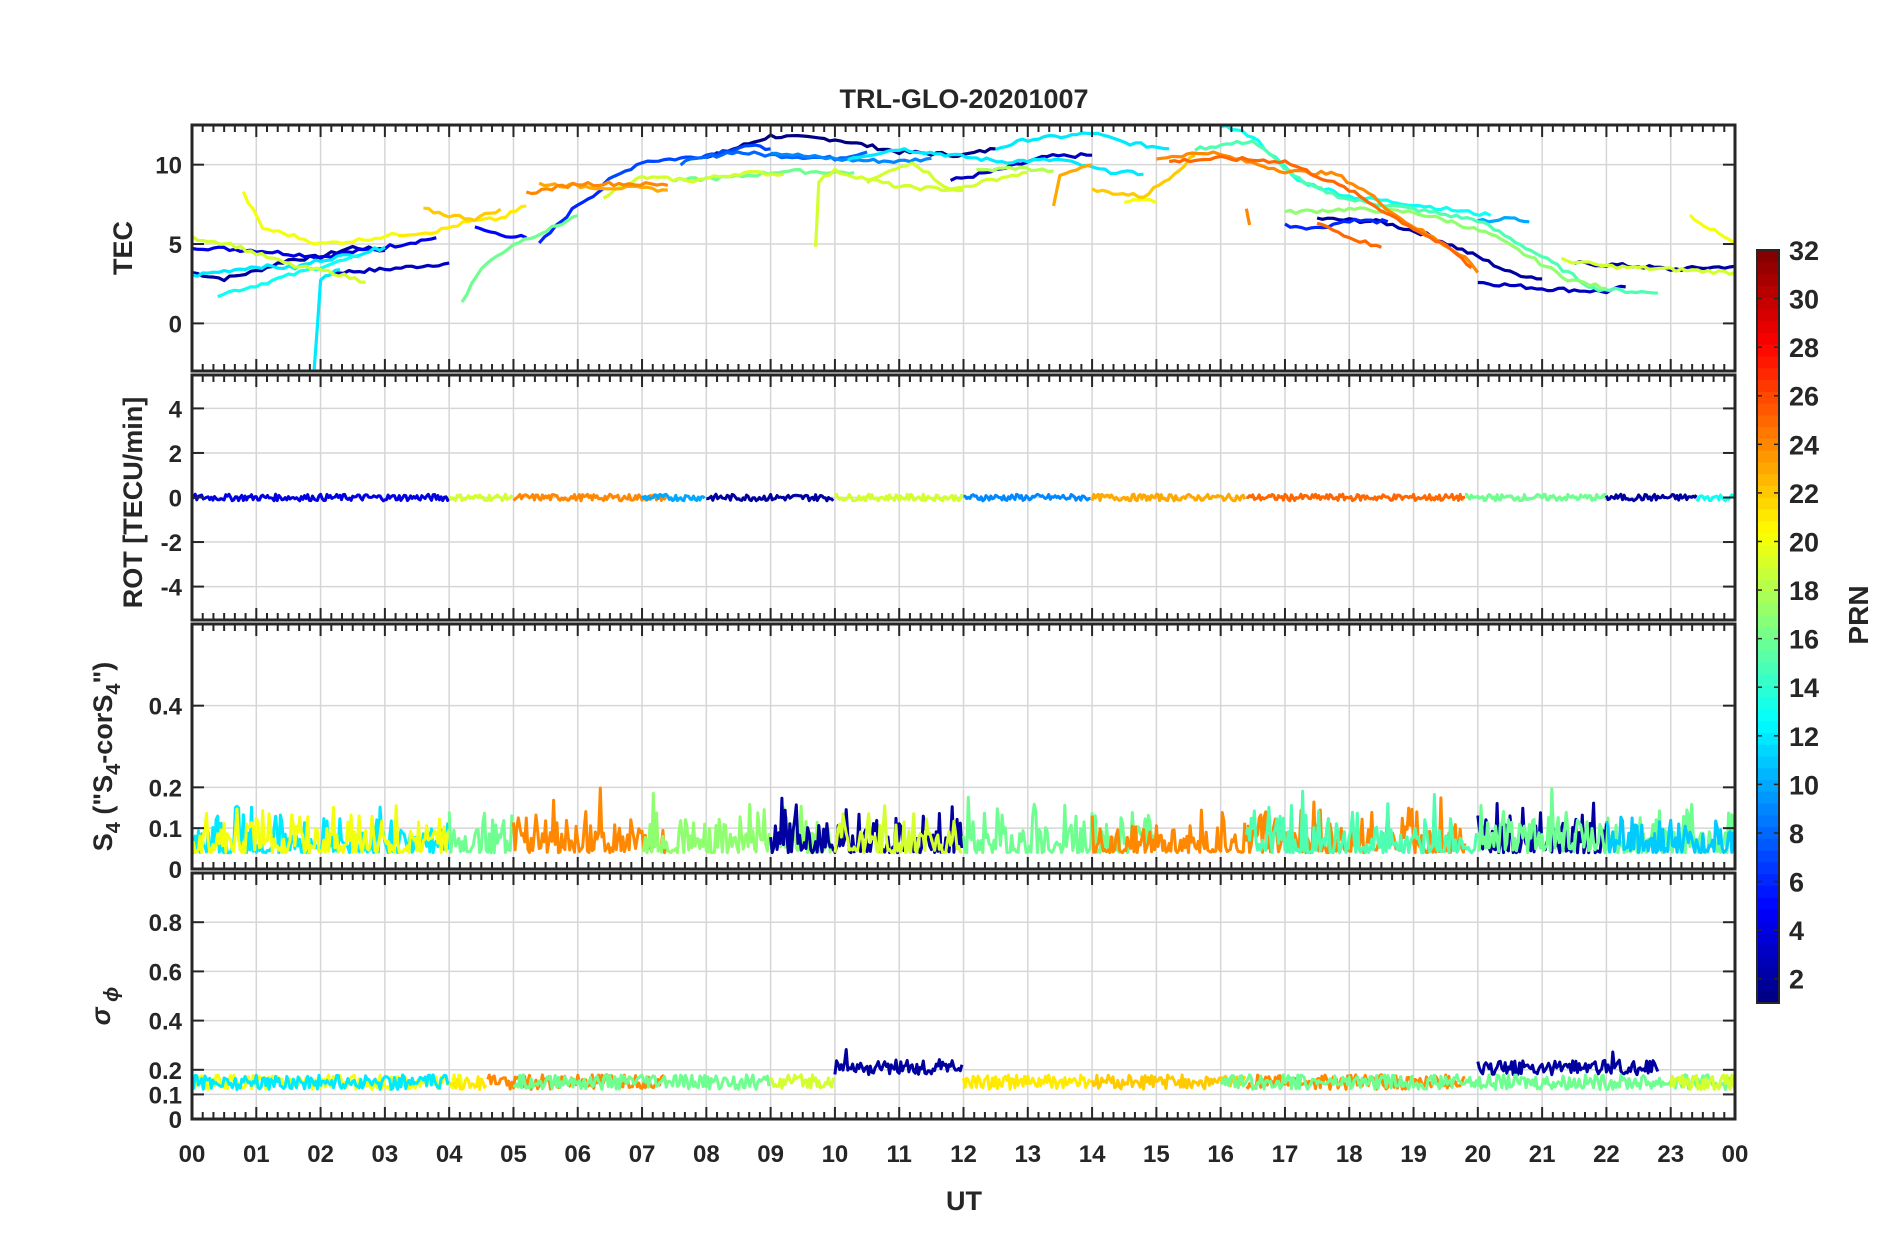  I want to click on colorbar-tick-label: 24, so click(1804, 445).